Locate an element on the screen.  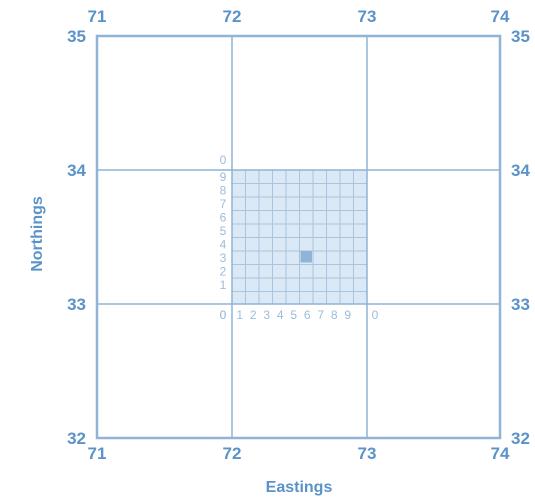
sub-easting-label: 0 is located at coordinates (375, 315).